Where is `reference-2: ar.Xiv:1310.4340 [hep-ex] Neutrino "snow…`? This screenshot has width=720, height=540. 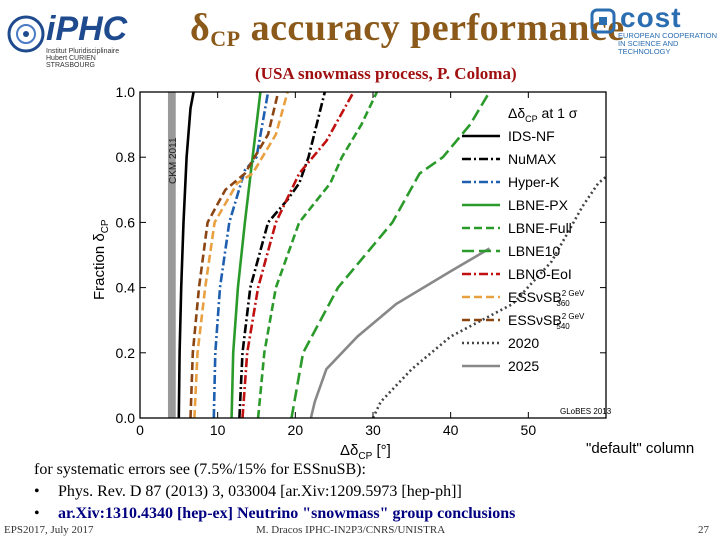
reference-2: ar.Xiv:1310.4340 [hep-ex] Neutrino "snow… is located at coordinates (287, 513).